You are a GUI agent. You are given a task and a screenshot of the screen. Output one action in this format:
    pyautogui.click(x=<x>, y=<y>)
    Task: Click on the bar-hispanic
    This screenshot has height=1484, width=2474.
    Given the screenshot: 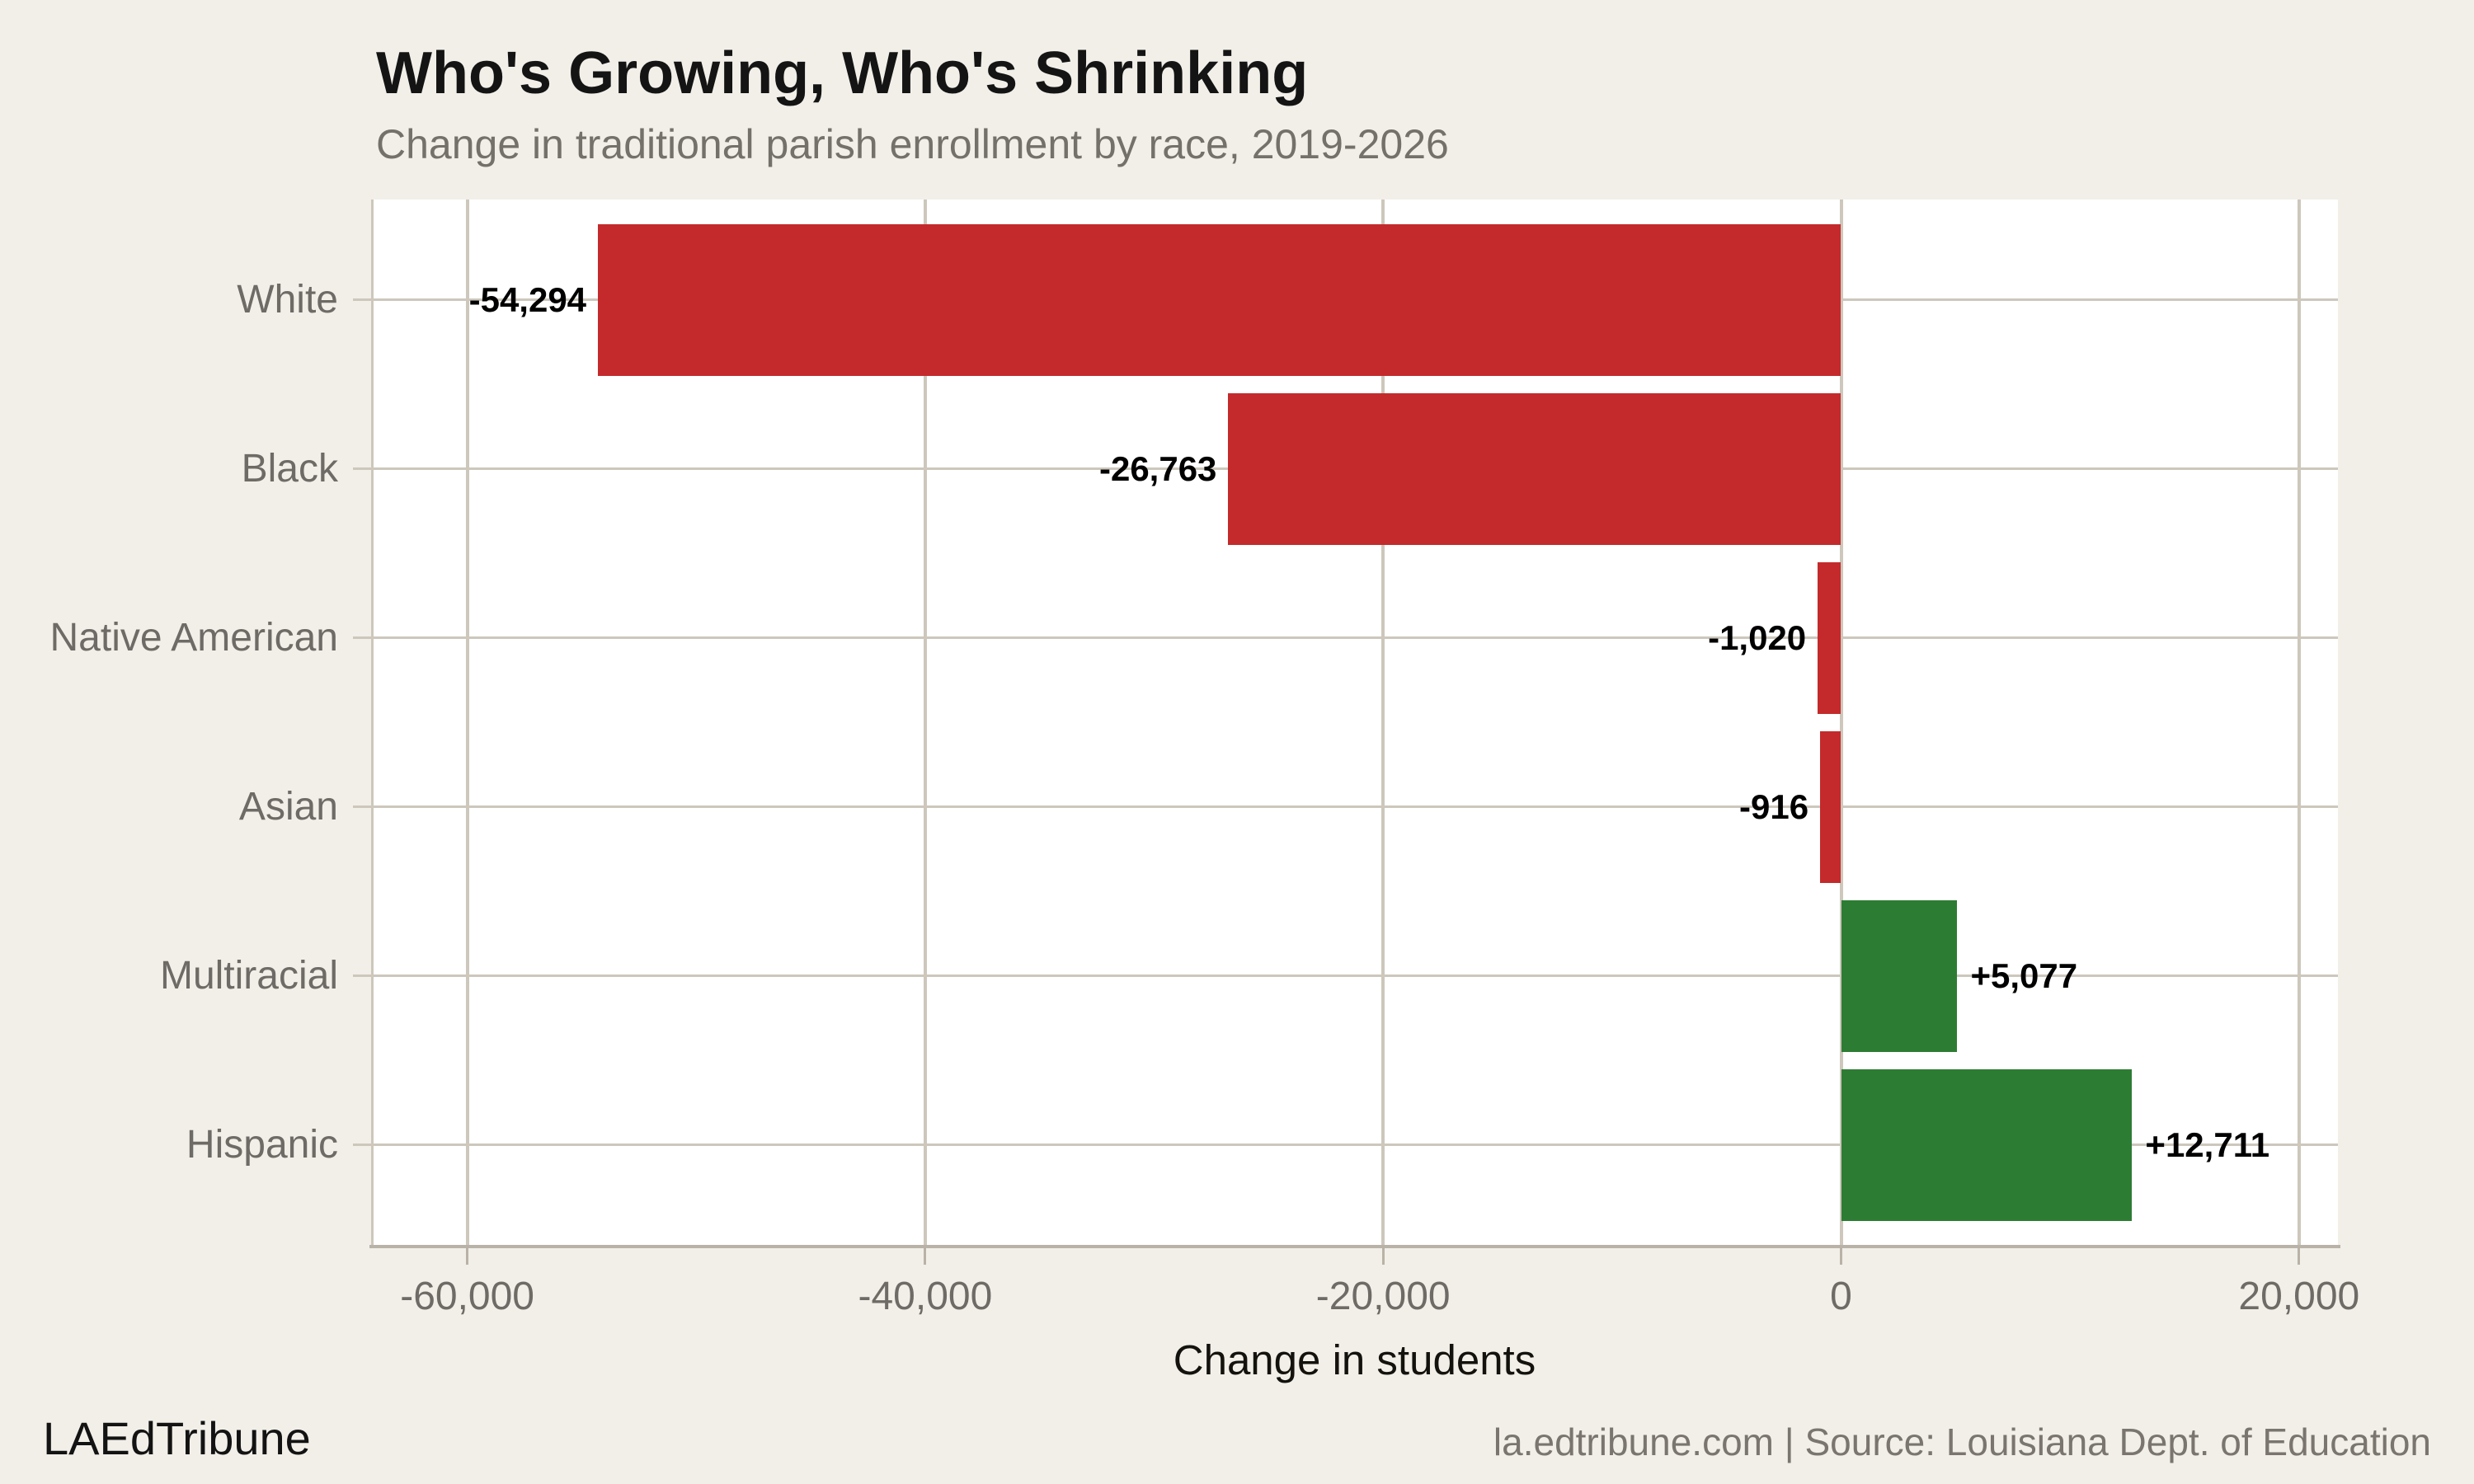 What is the action you would take?
    pyautogui.click(x=1987, y=1144)
    